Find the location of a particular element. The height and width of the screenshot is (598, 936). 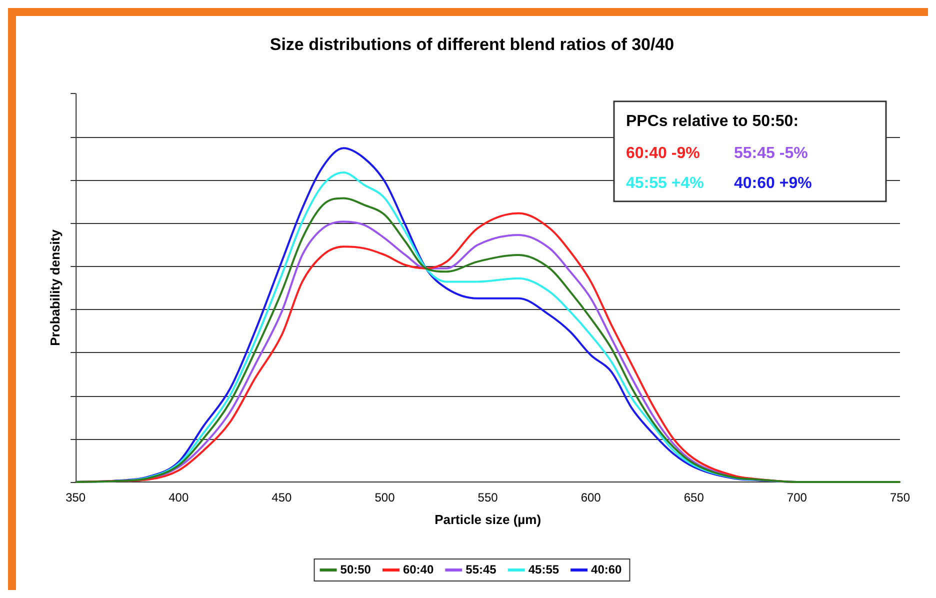

annotation: 45:55 +4% is located at coordinates (665, 183).